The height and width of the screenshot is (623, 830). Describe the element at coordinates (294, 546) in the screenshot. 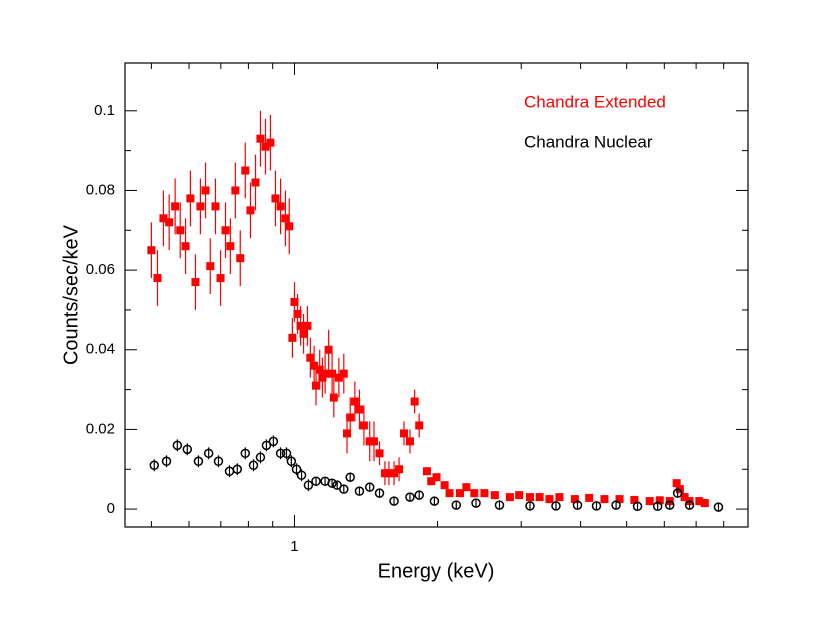

I see `x-tick-label: 1` at that location.